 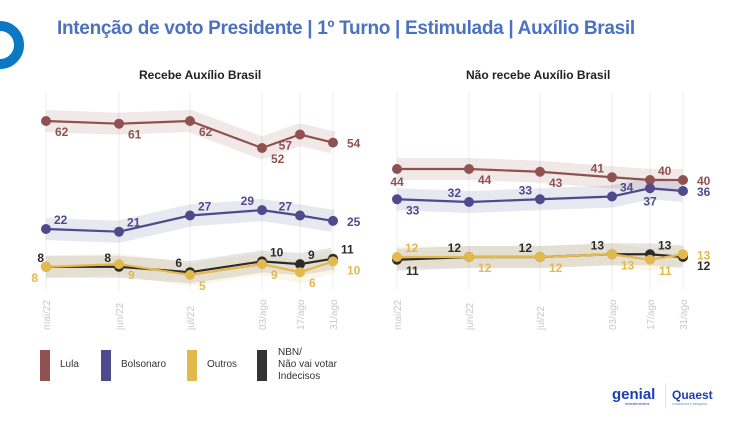 I want to click on data-point-nbn, so click(x=300, y=264).